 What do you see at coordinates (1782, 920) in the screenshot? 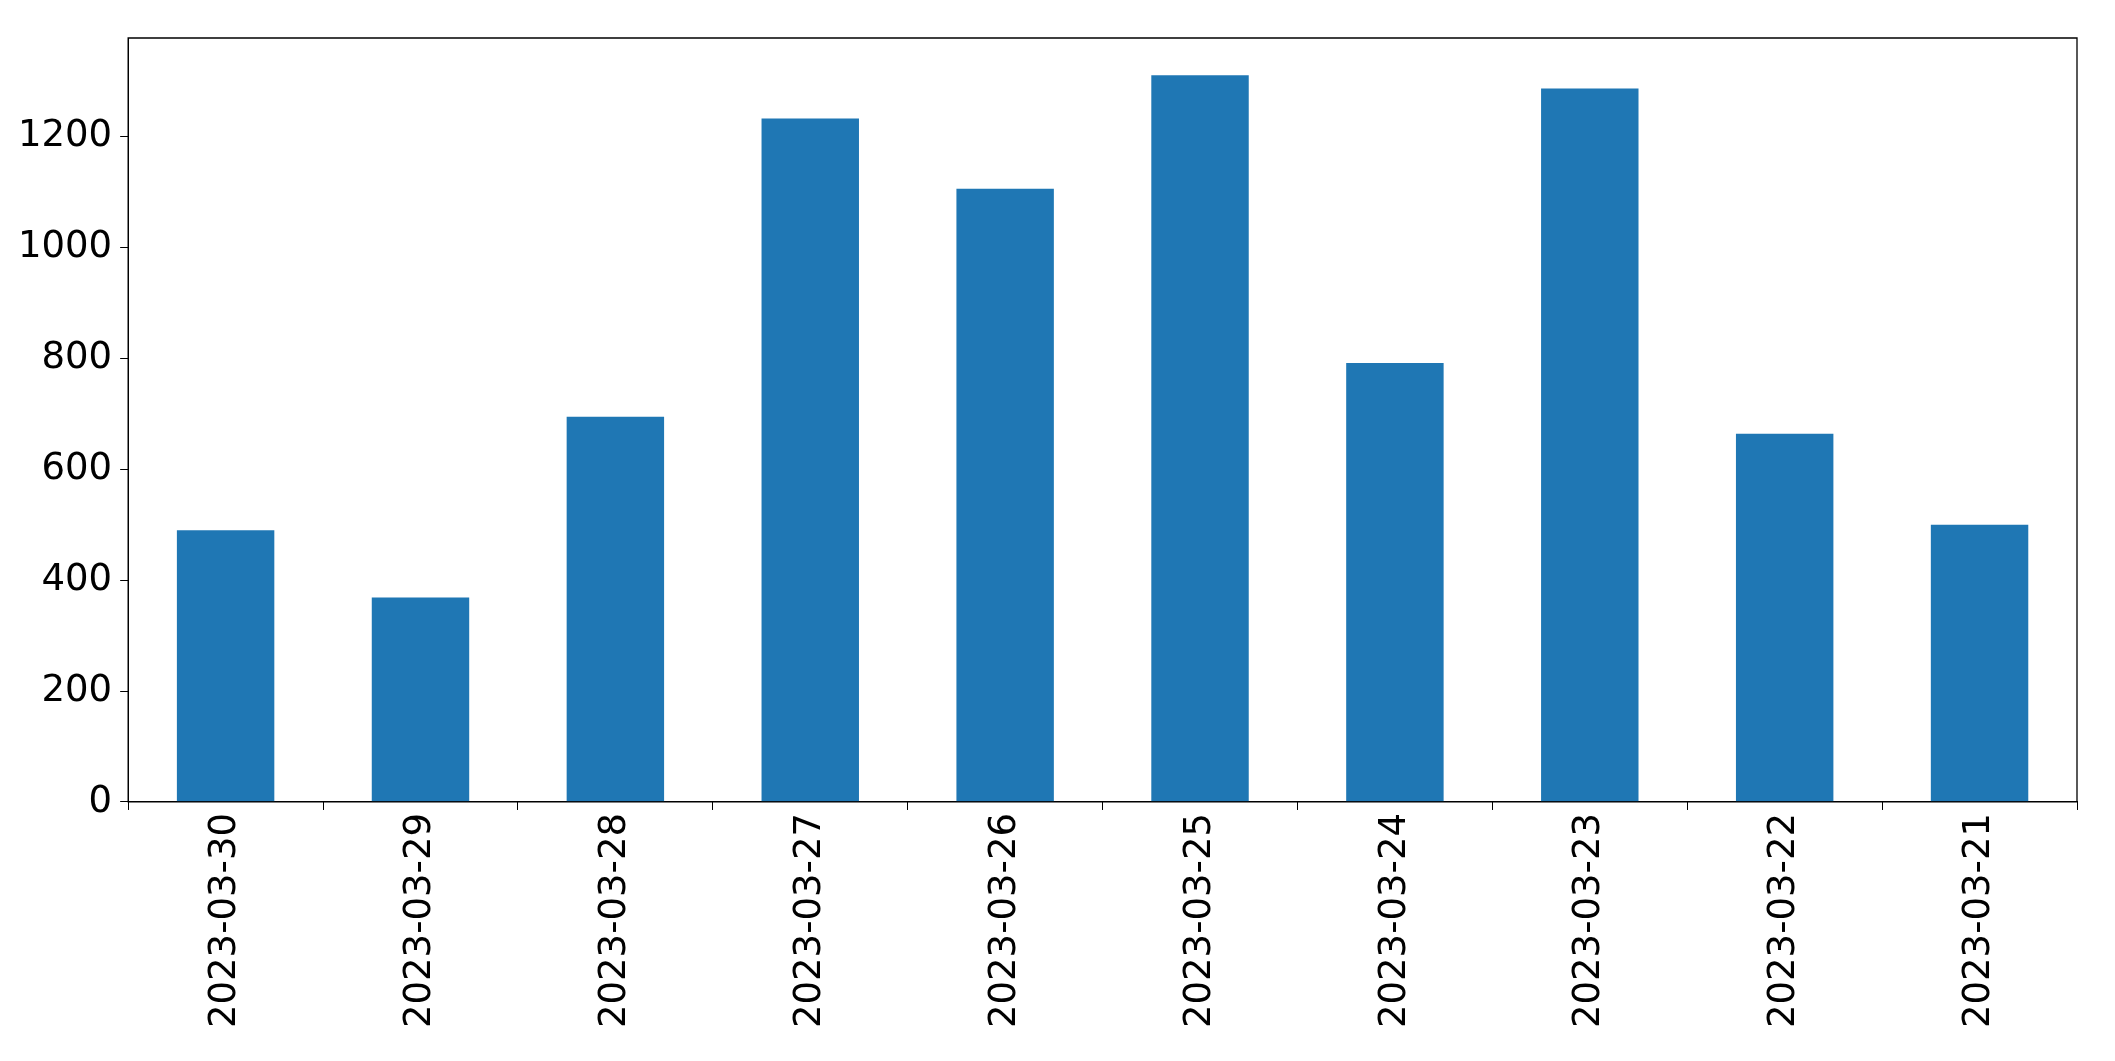
I see `x-tick-label: 2023-03-22` at bounding box center [1782, 920].